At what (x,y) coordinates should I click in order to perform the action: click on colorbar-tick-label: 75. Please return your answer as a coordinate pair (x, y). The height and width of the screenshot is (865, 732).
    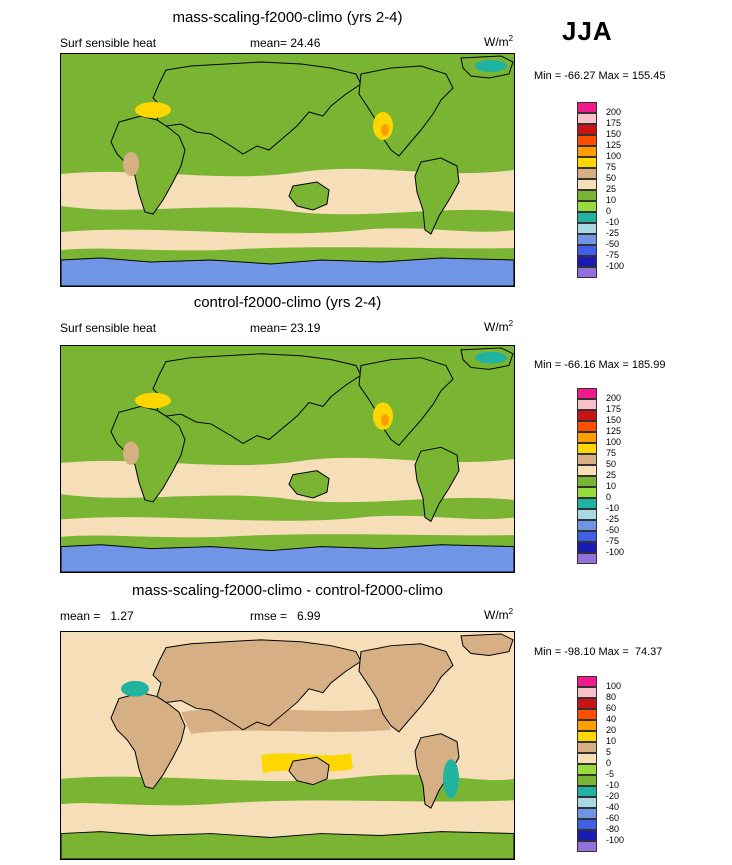
    Looking at the image, I should click on (611, 453).